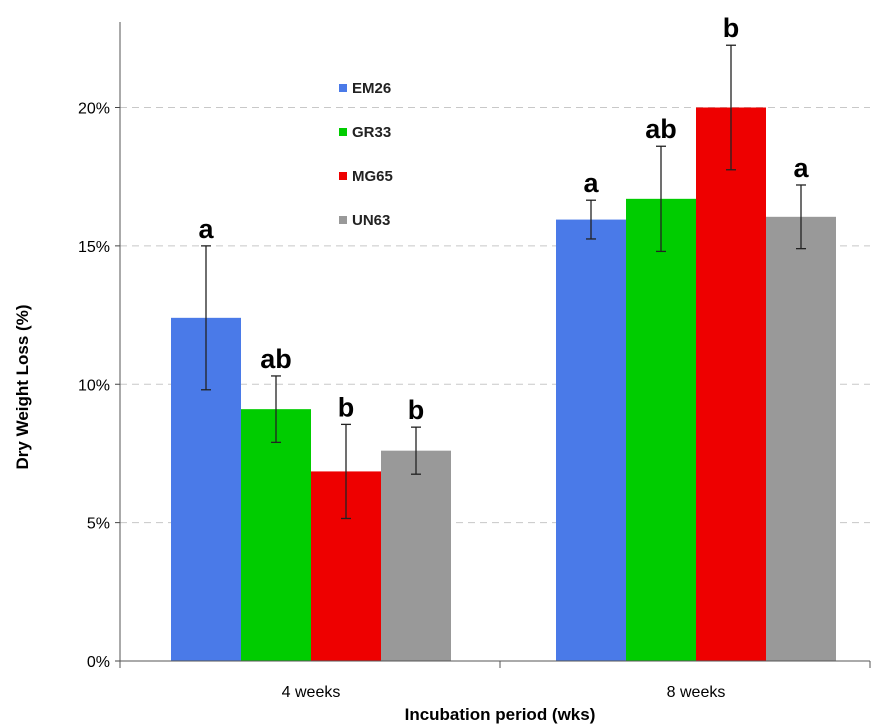 This screenshot has width=880, height=724. I want to click on y-tick-label: 5%, so click(98, 524).